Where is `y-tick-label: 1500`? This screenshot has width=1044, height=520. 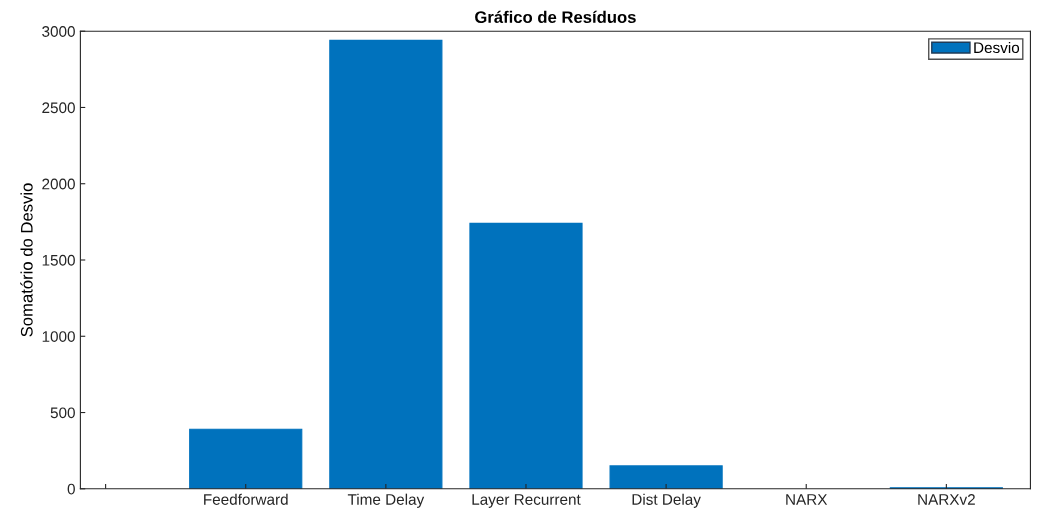 y-tick-label: 1500 is located at coordinates (58, 260).